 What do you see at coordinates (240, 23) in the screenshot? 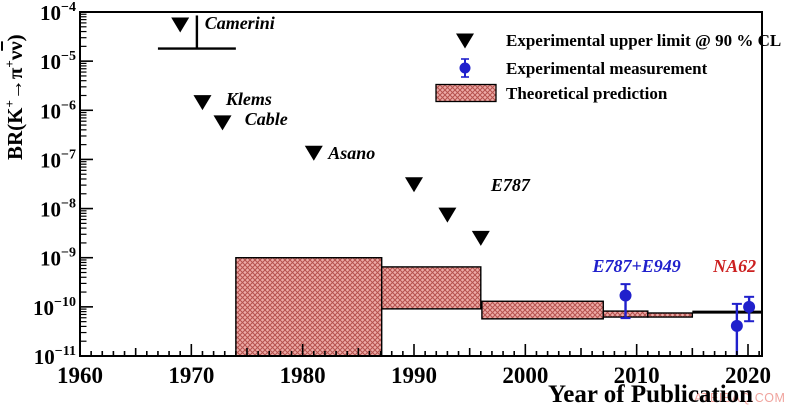
I see `experiment-label: Camerini` at bounding box center [240, 23].